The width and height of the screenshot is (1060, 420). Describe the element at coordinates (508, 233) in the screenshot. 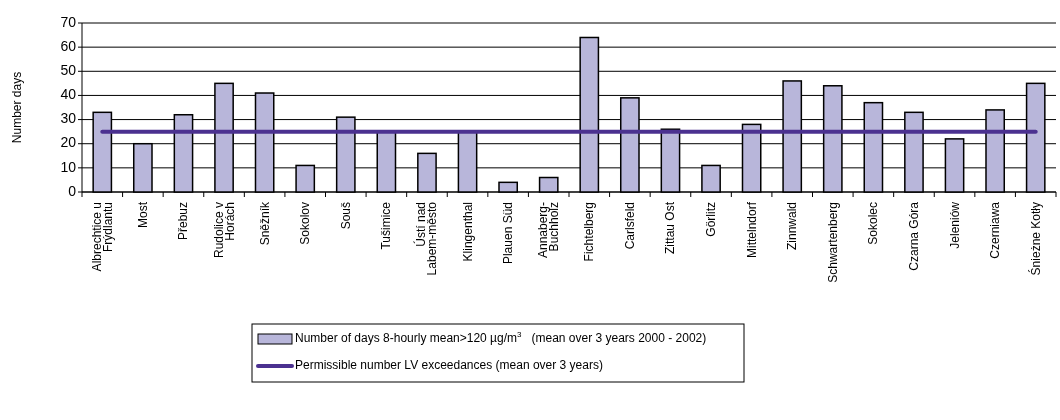

I see `x-tick-label: Plauen Süd` at that location.